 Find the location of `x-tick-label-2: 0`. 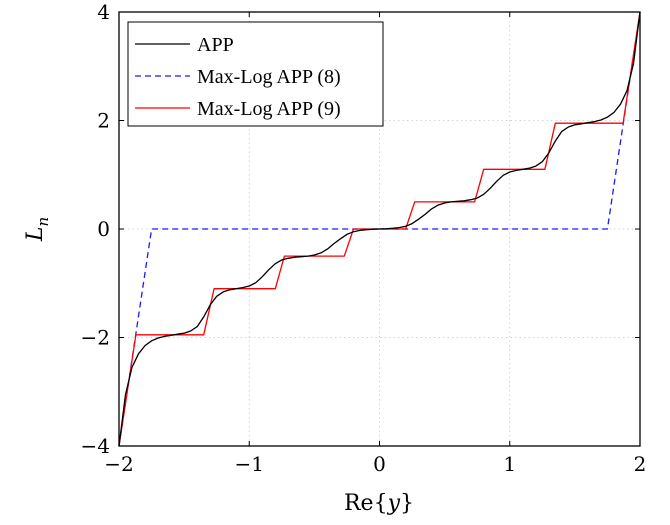

x-tick-label-2: 0 is located at coordinates (379, 464).